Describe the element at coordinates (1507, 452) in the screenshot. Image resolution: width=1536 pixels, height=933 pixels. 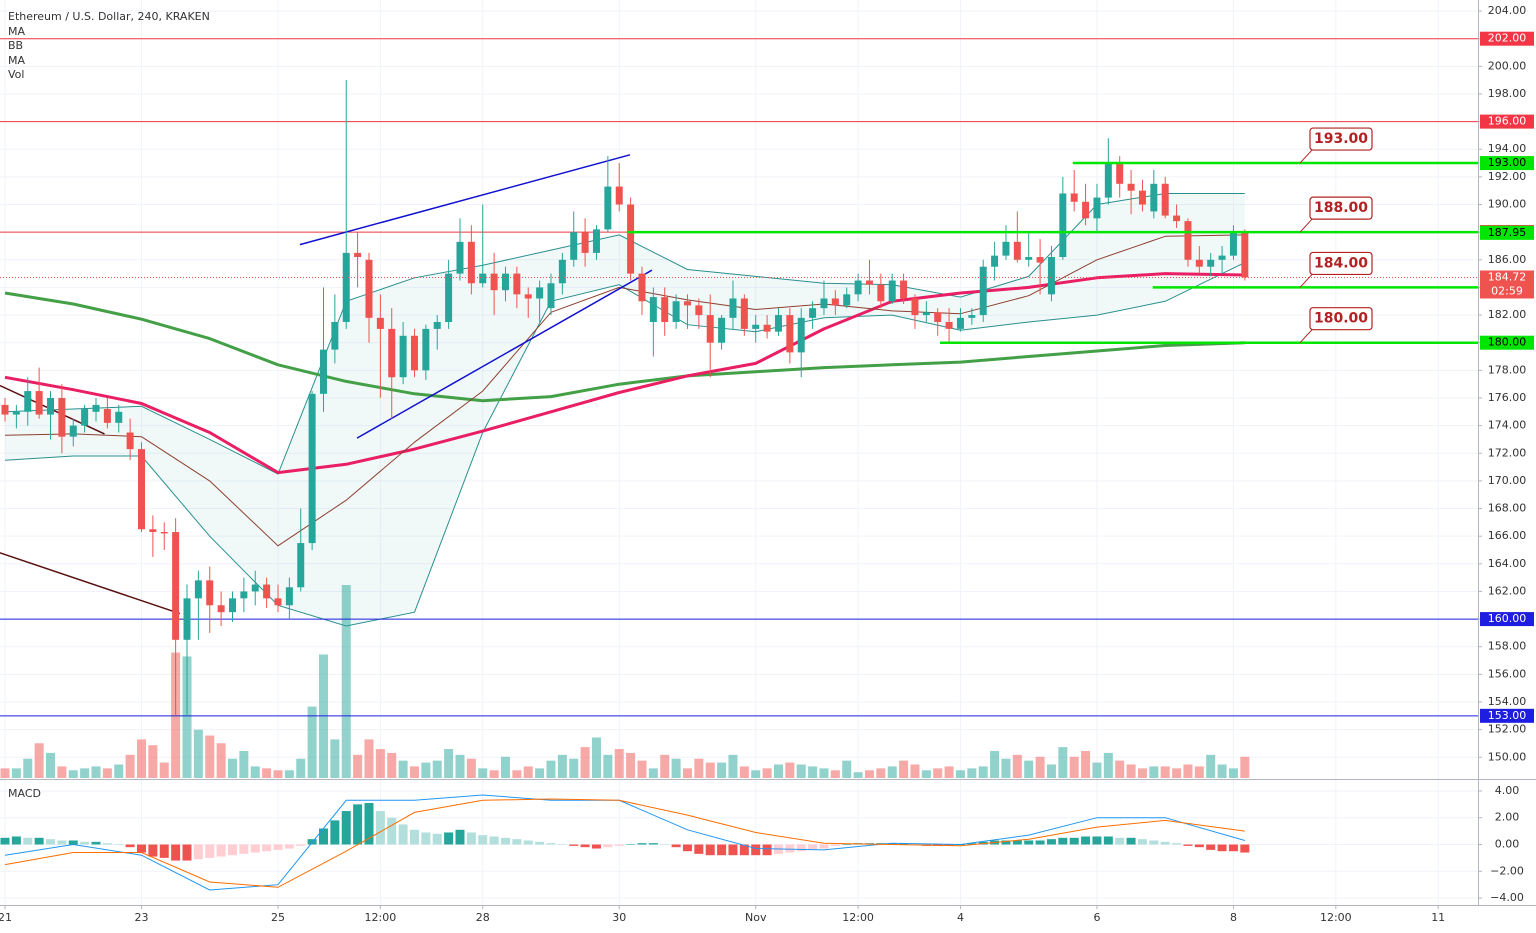
I see `y-tick-label: 172.00` at that location.